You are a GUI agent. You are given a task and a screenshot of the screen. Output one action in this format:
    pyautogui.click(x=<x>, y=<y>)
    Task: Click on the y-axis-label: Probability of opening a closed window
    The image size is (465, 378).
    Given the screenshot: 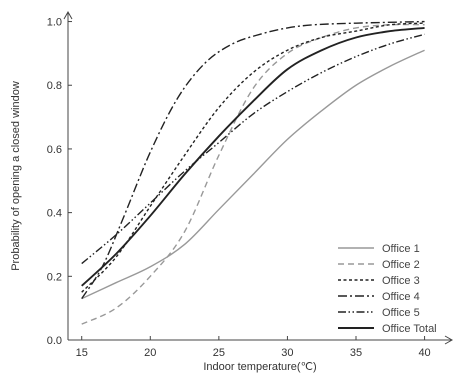 What is the action you would take?
    pyautogui.click(x=16, y=176)
    